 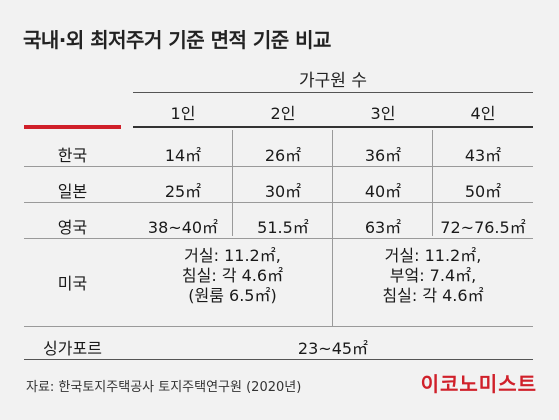 What do you see at coordinates (333, 127) in the screenshot?
I see `table-top-rule` at bounding box center [333, 127].